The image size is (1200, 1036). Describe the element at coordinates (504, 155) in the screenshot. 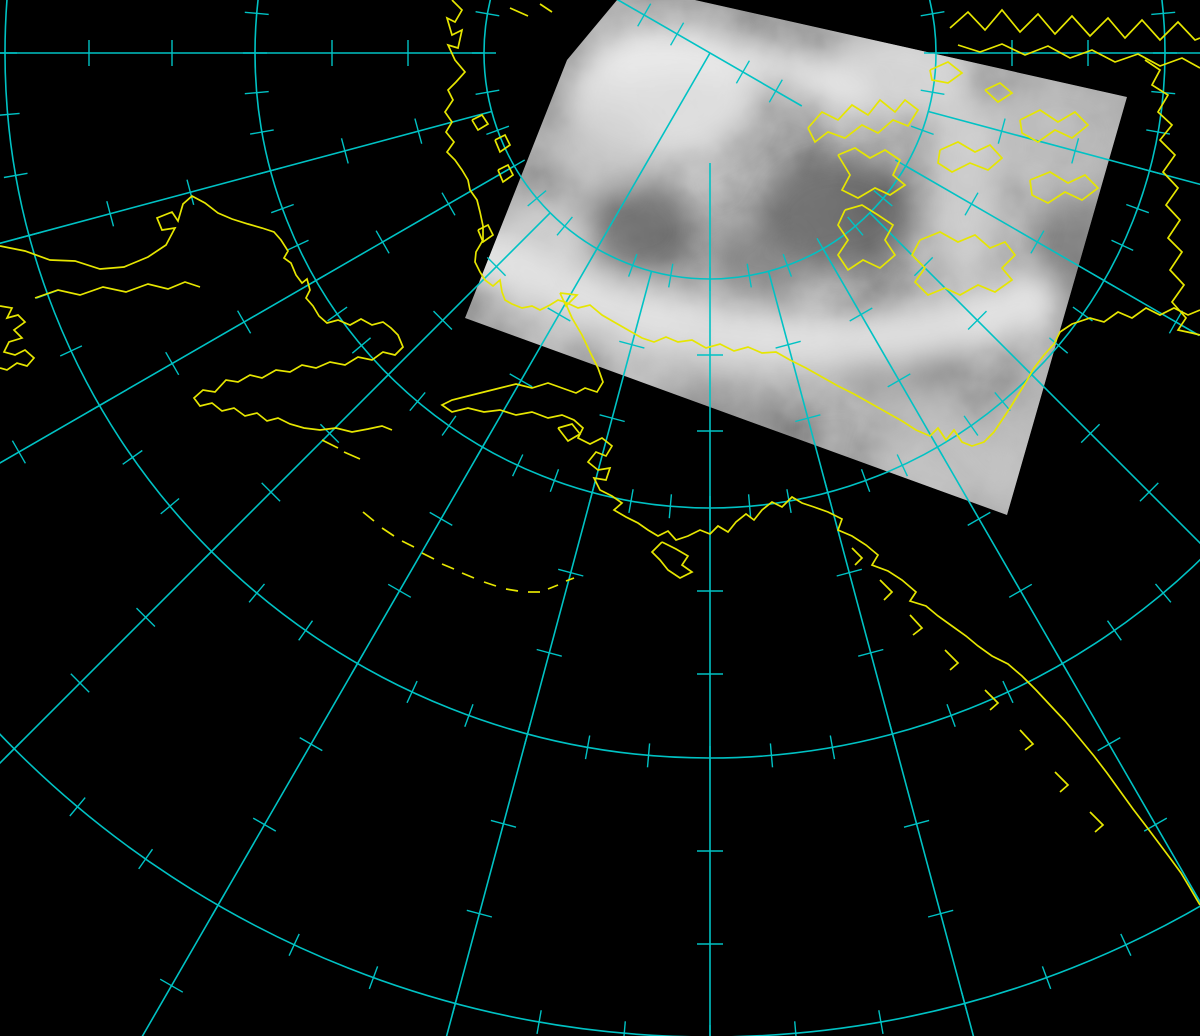

I see `coastline-siberia-arctic-coast` at that location.